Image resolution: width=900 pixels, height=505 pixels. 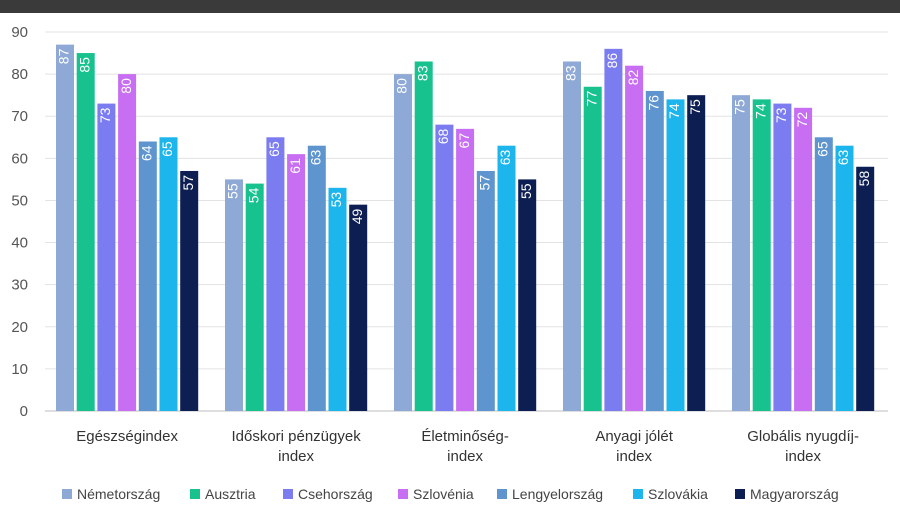 What do you see at coordinates (803, 446) in the screenshot?
I see `category-label: Globális nyugdíj-index` at bounding box center [803, 446].